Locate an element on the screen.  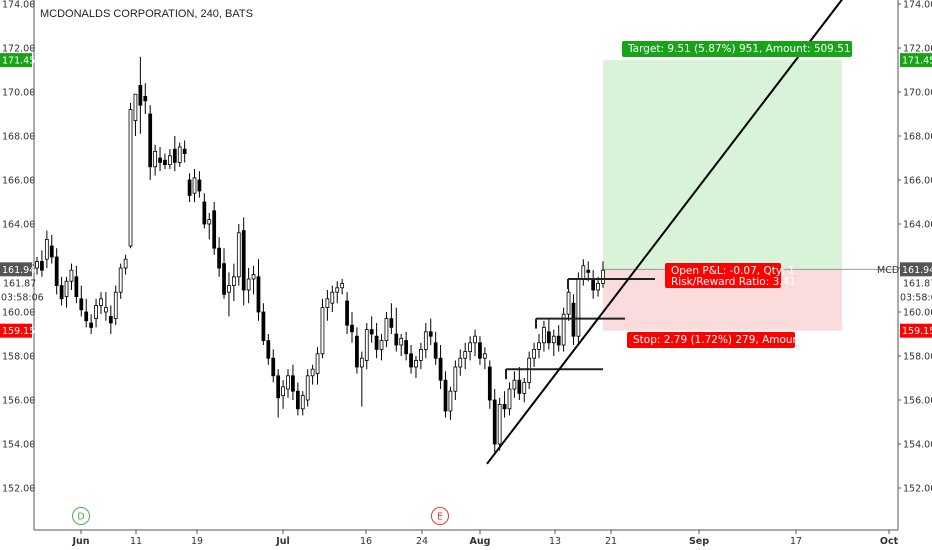
profit-zone is located at coordinates (722, 165).